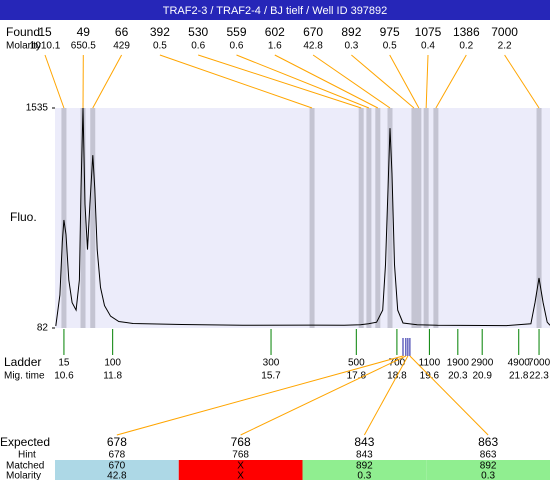  I want to click on molarity-value: X, so click(240, 475).